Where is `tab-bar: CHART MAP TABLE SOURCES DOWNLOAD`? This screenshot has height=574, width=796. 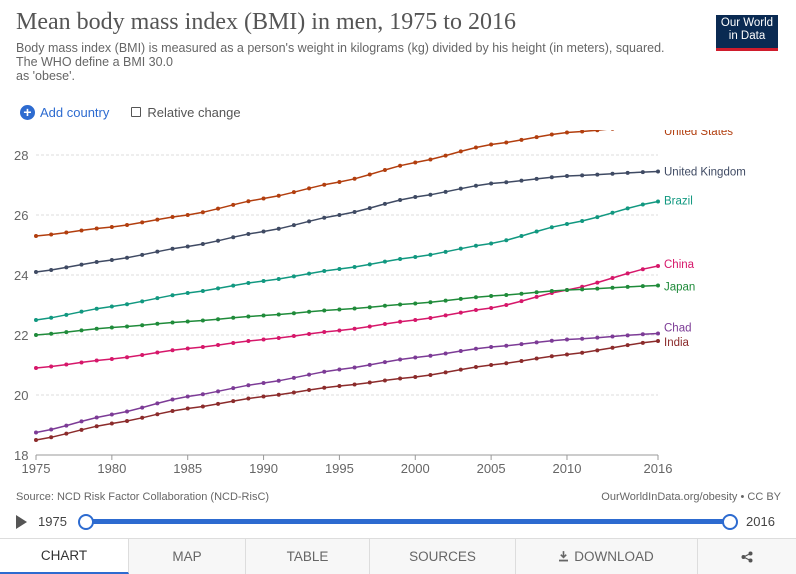
tab-bar: CHART MAP TABLE SOURCES DOWNLOAD is located at coordinates (398, 556).